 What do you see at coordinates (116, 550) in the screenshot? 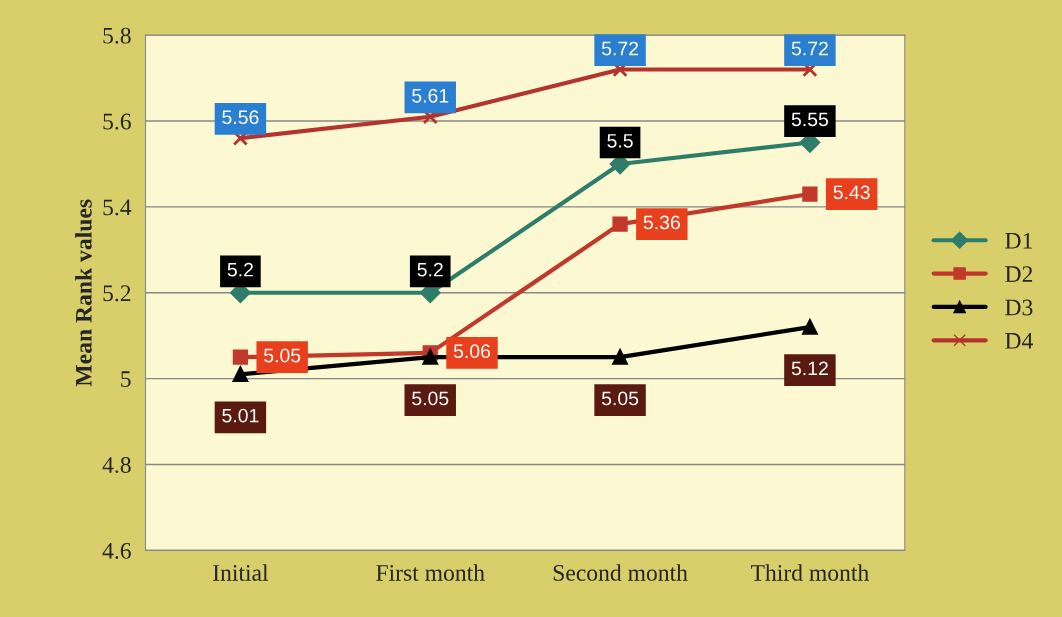
I see `y-tick-label: 4.6` at bounding box center [116, 550].